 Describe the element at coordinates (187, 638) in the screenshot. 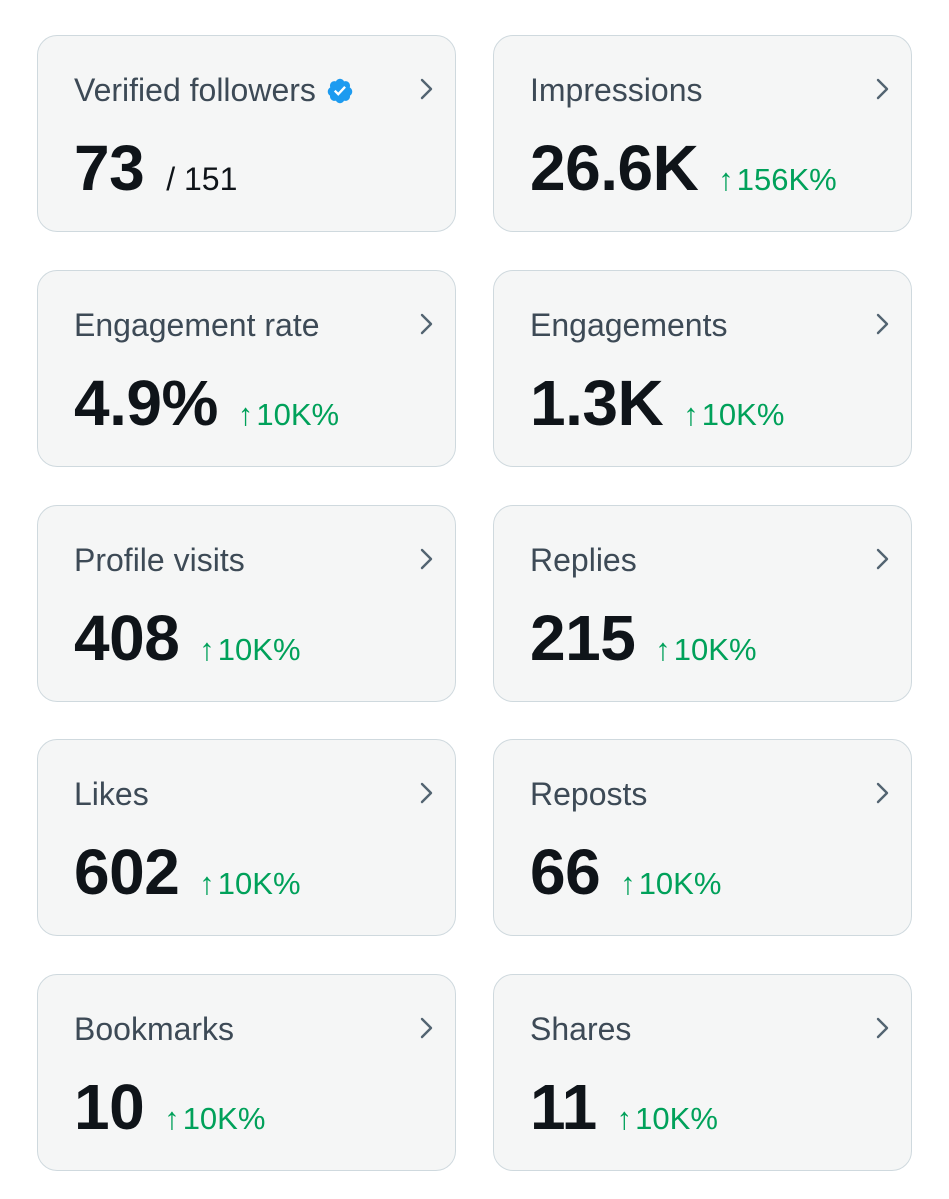

I see `card-value-row: 408 ↑ 10K%` at that location.